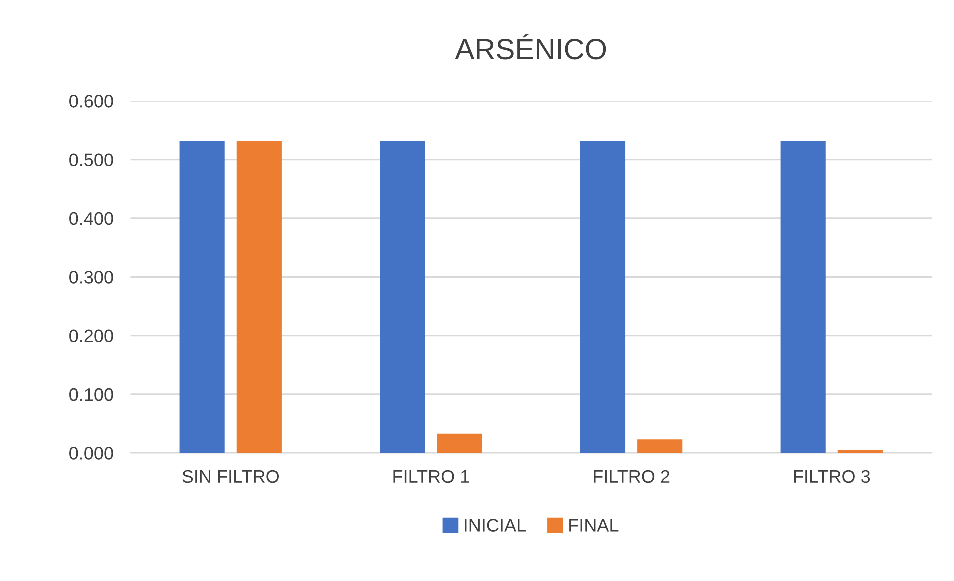 The width and height of the screenshot is (954, 581). Describe the element at coordinates (92, 277) in the screenshot. I see `y-tick-label: 0.300` at that location.